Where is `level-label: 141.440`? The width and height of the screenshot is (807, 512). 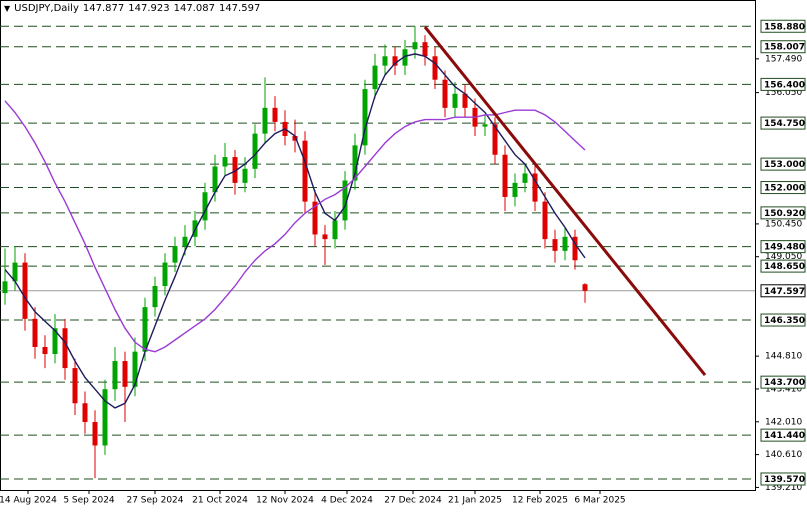
level-label: 141.440 is located at coordinates (784, 436).